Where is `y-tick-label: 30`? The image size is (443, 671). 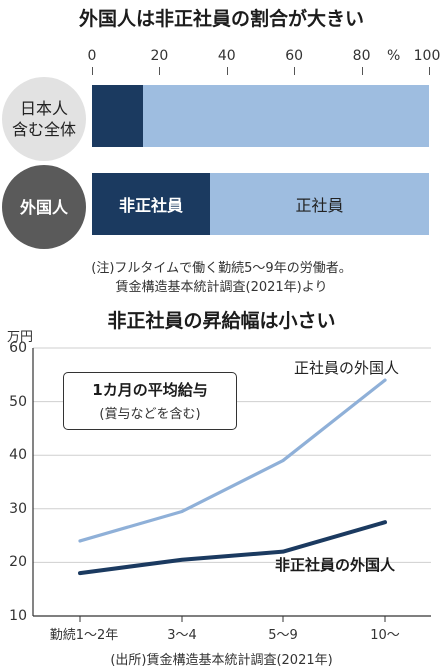 y-tick-label: 30 is located at coordinates (18, 508).